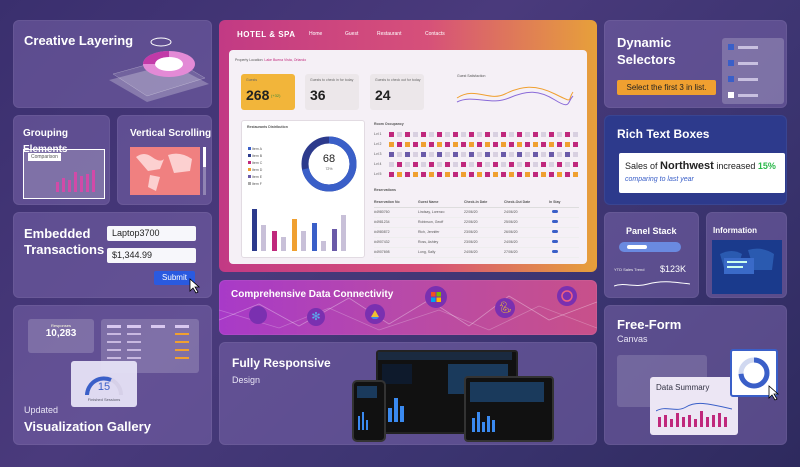 This screenshot has height=467, width=800. I want to click on occupancy-grid, so click(484, 157).